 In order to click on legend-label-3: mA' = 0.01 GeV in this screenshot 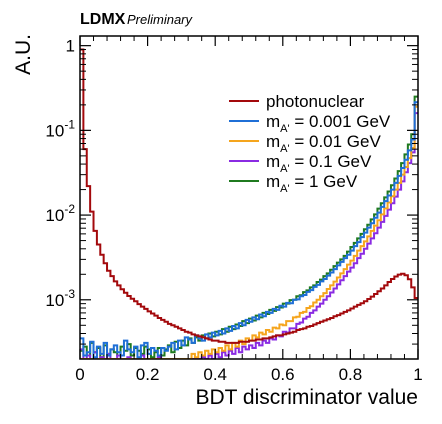, I will do `click(323, 143)`.